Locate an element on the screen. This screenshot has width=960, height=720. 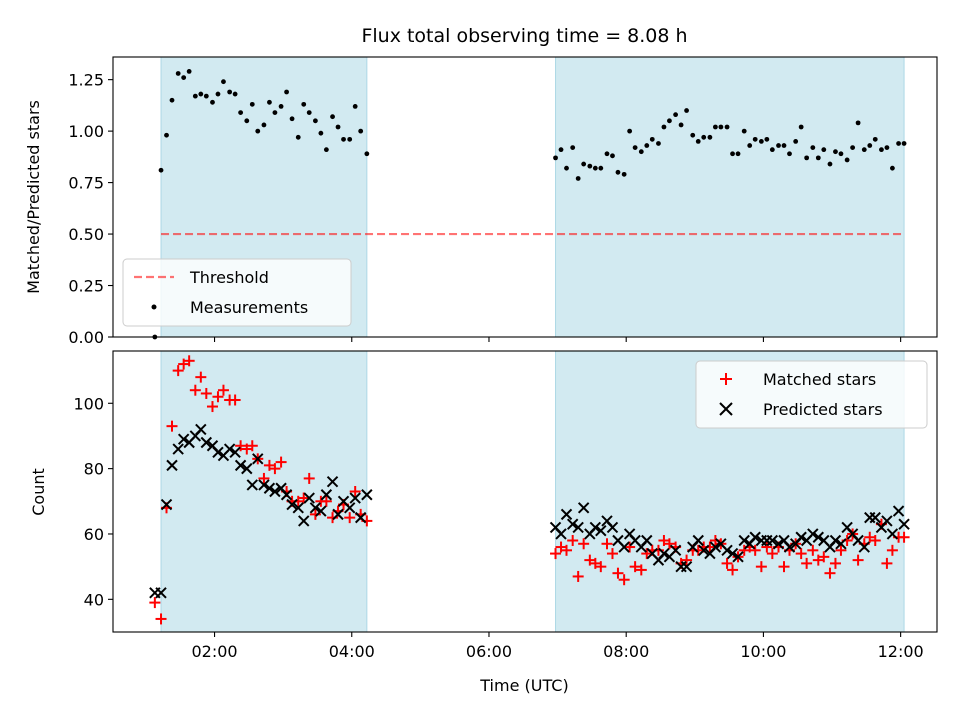
top-shaded-interval is located at coordinates (730, 197).